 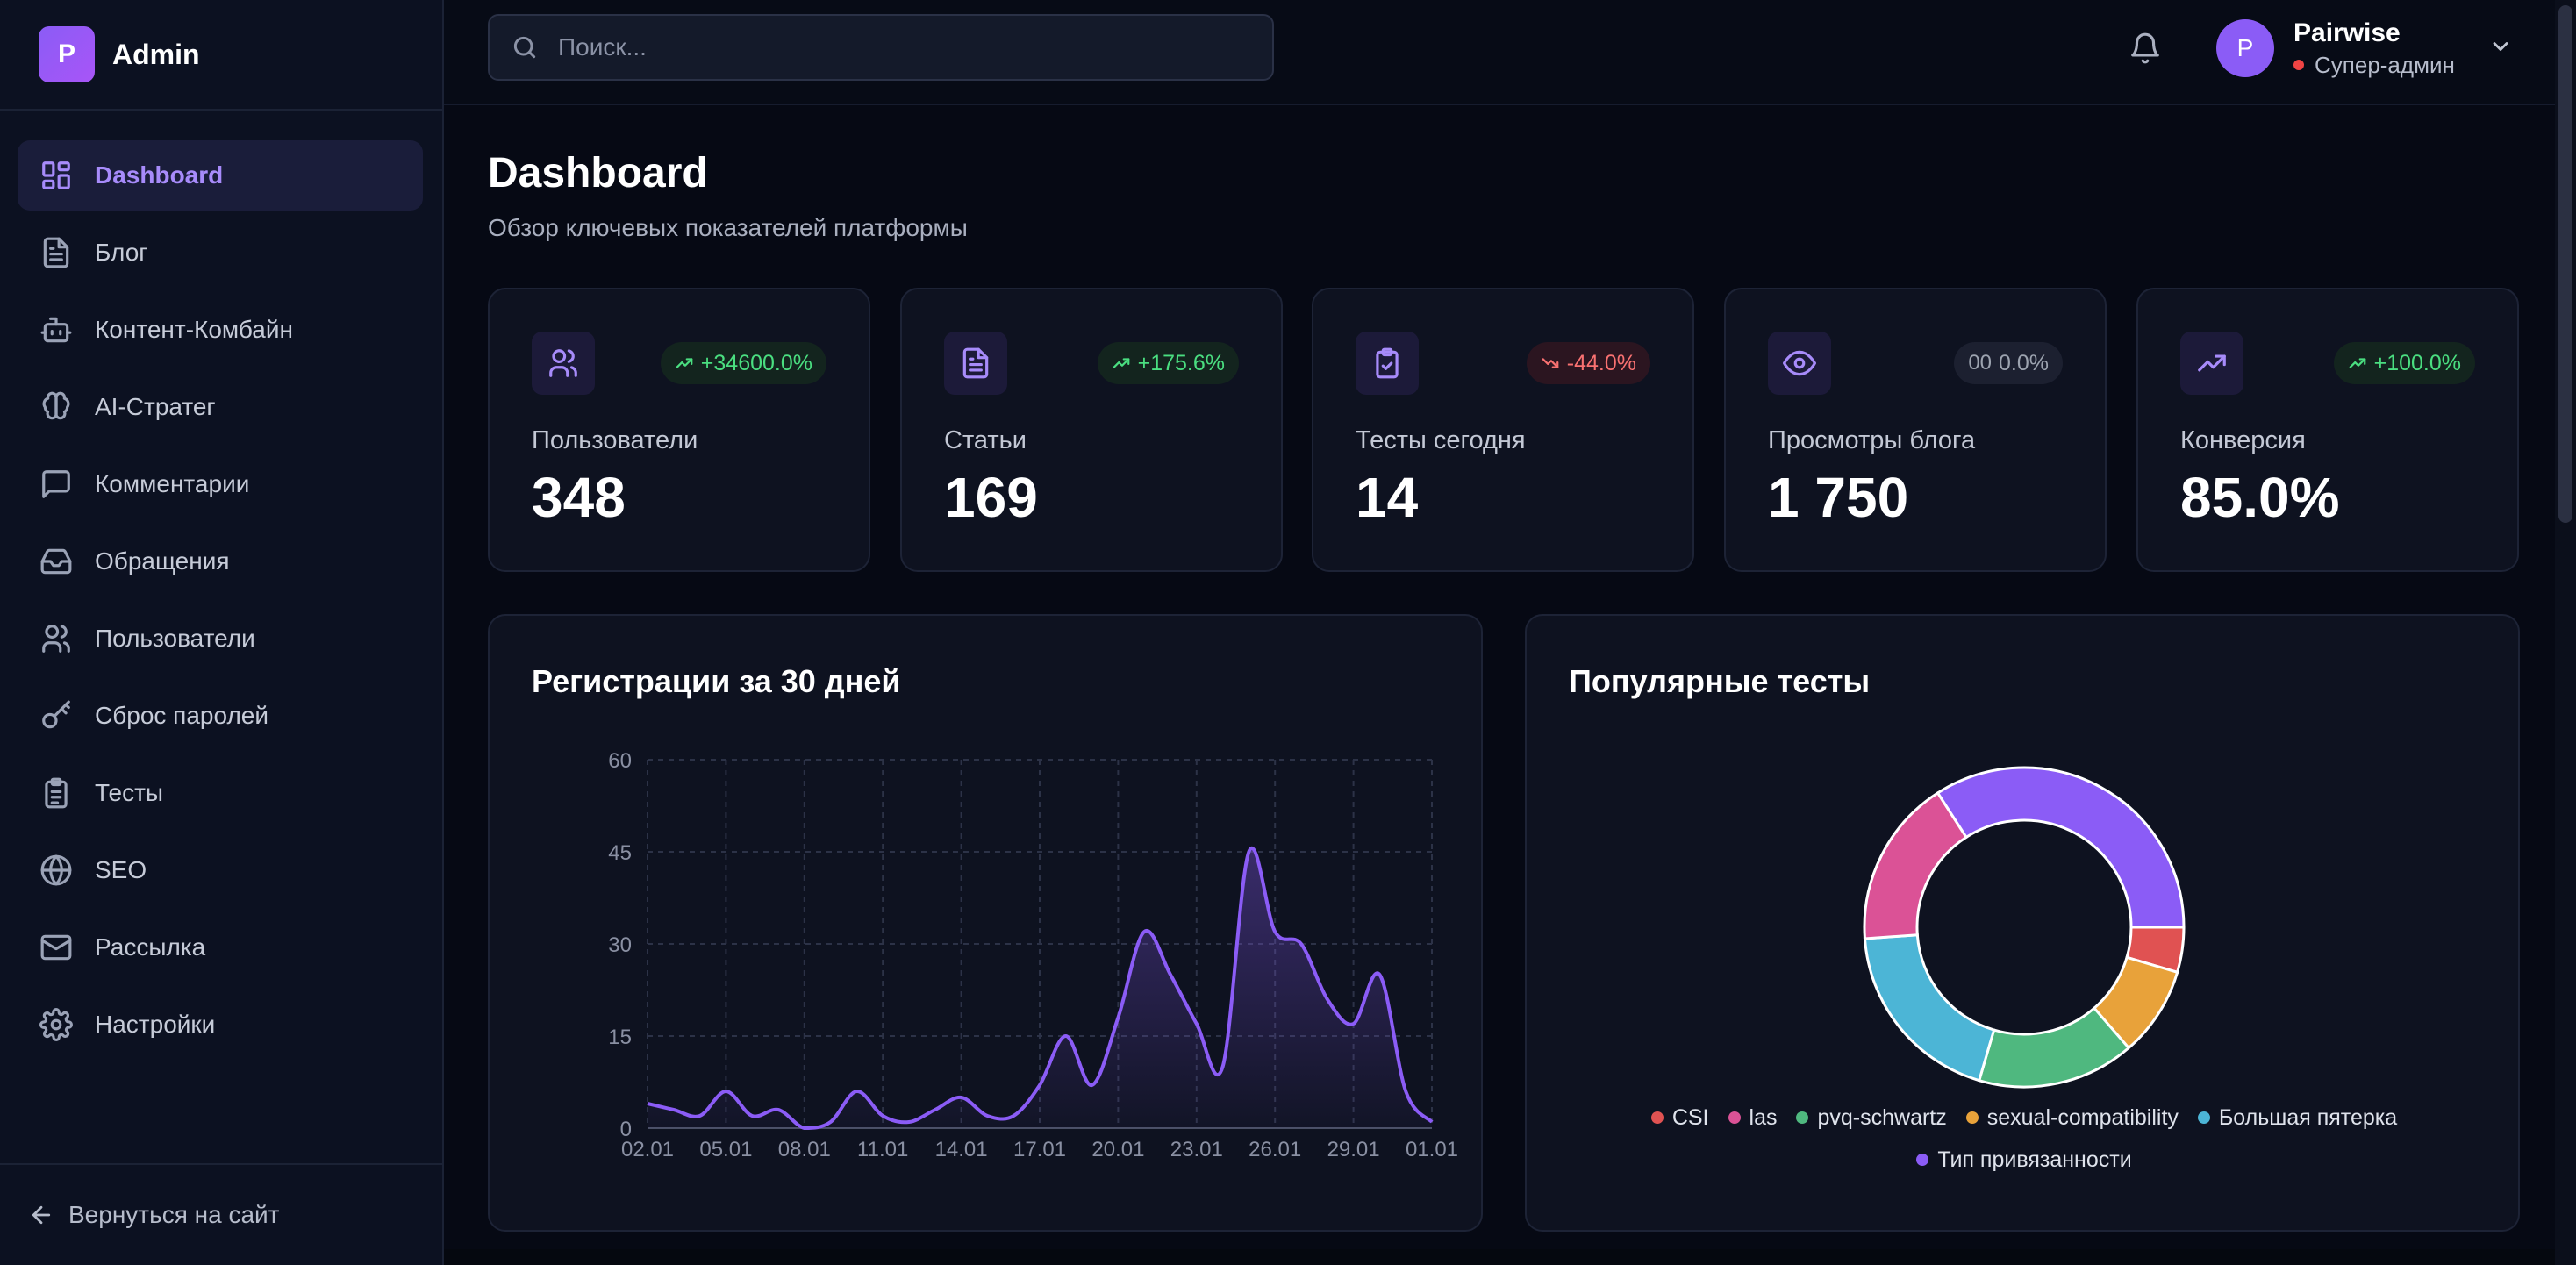 I want to click on notifications-button, so click(x=2145, y=48).